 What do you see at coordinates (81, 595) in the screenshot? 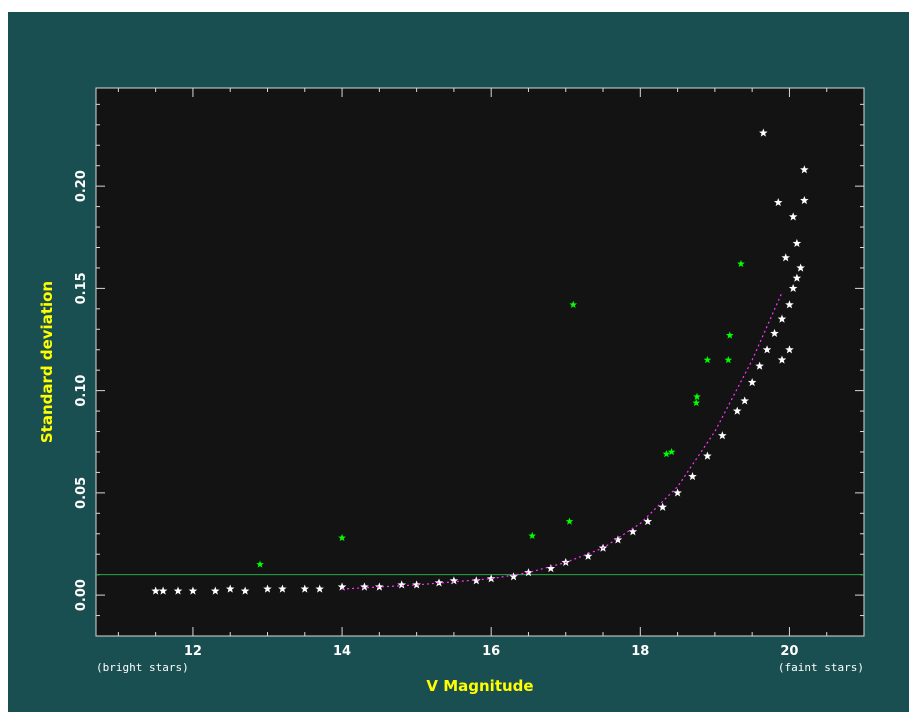
I see `y-tick-label: 0.00` at bounding box center [81, 595].